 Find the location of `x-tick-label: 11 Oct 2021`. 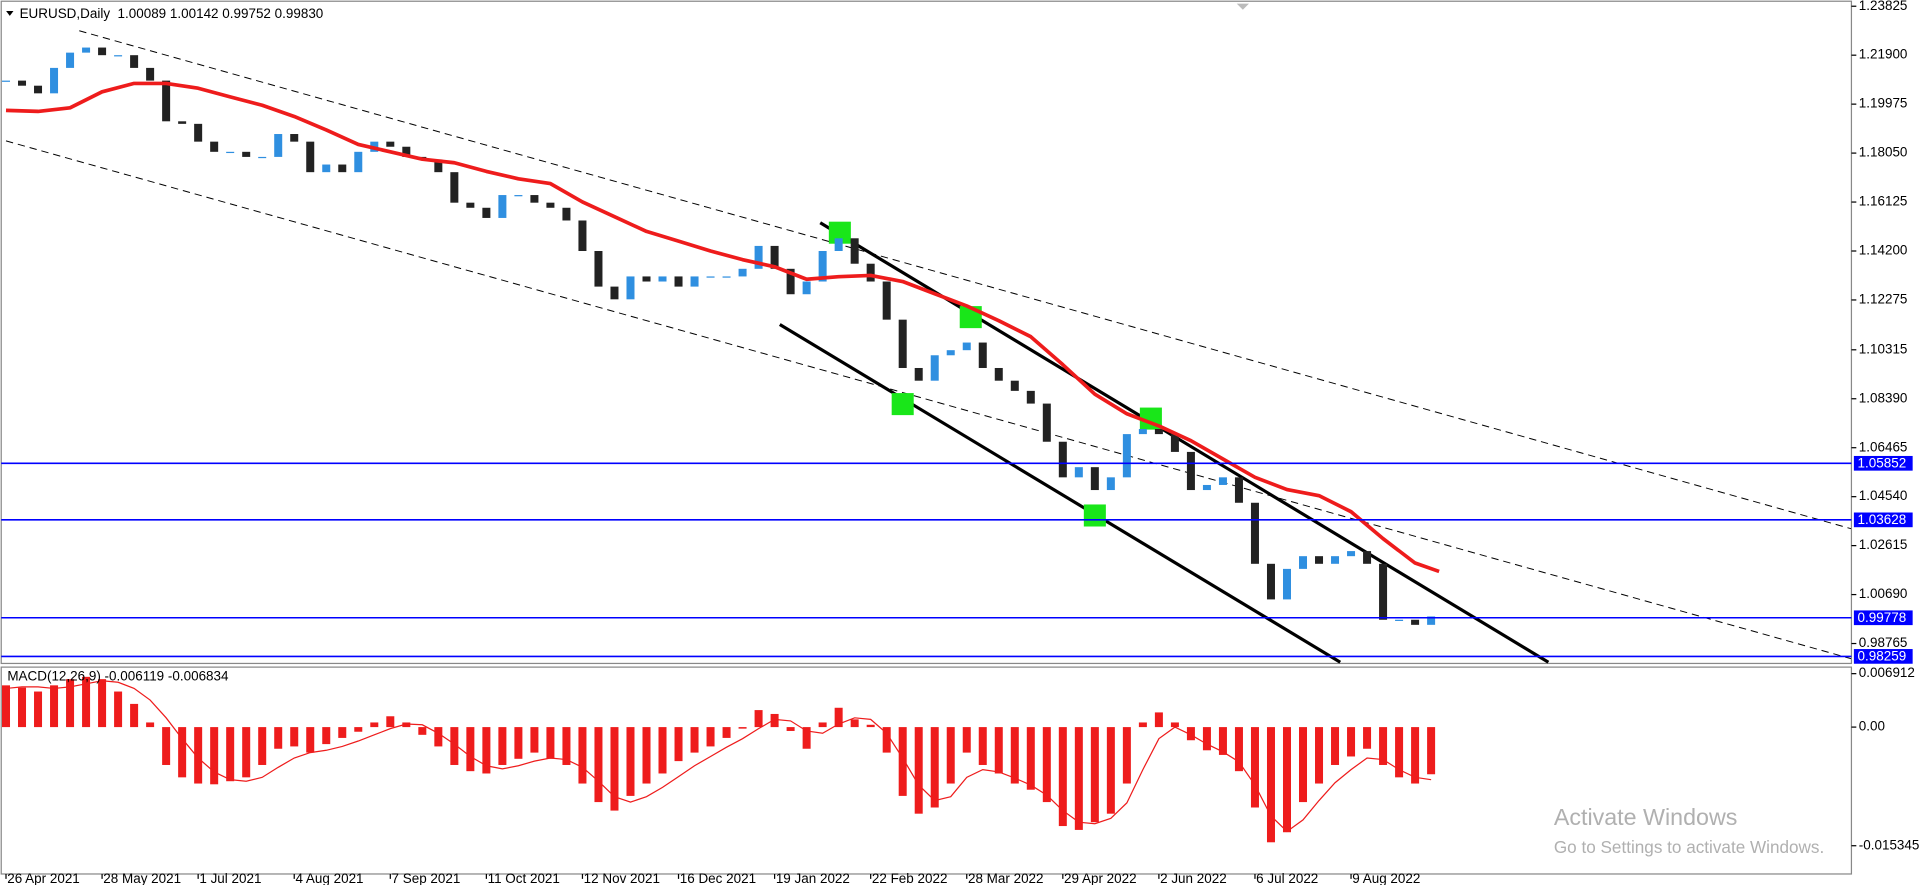

x-tick-label: 11 Oct 2021 is located at coordinates (524, 878).